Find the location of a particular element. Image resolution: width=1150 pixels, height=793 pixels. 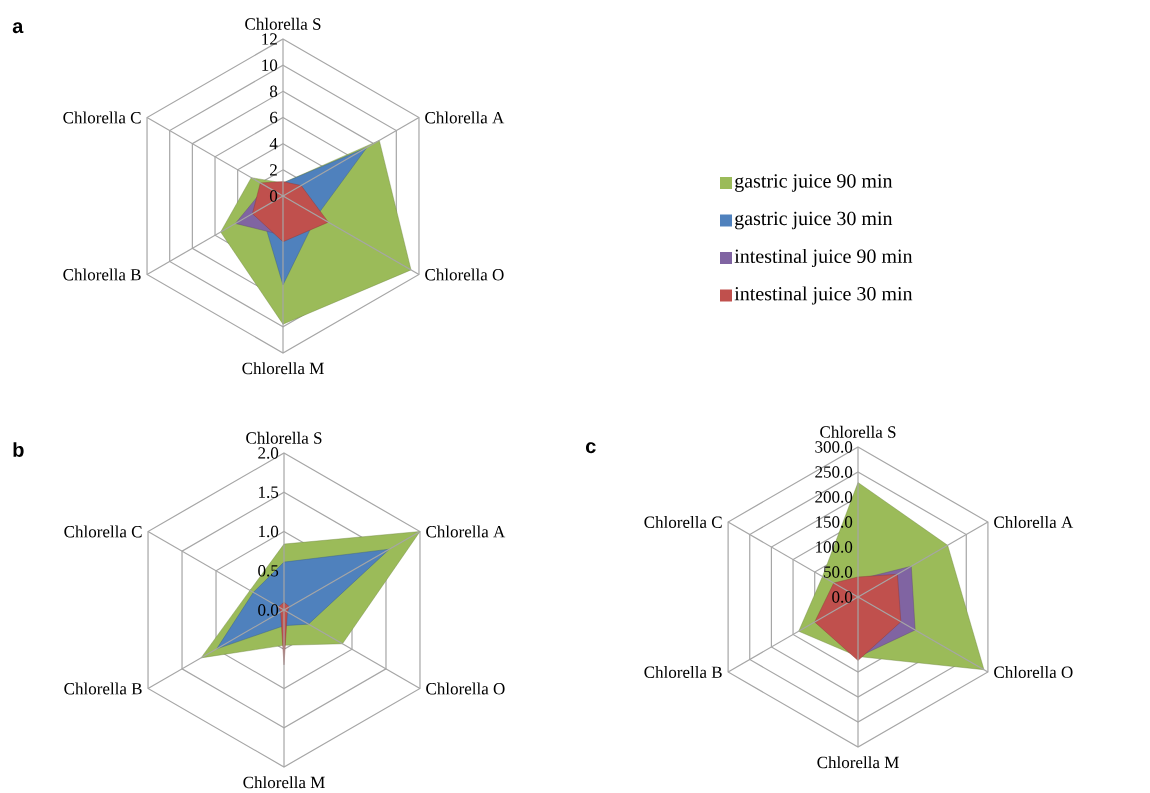

y-tick-label: 4 is located at coordinates (273, 144).